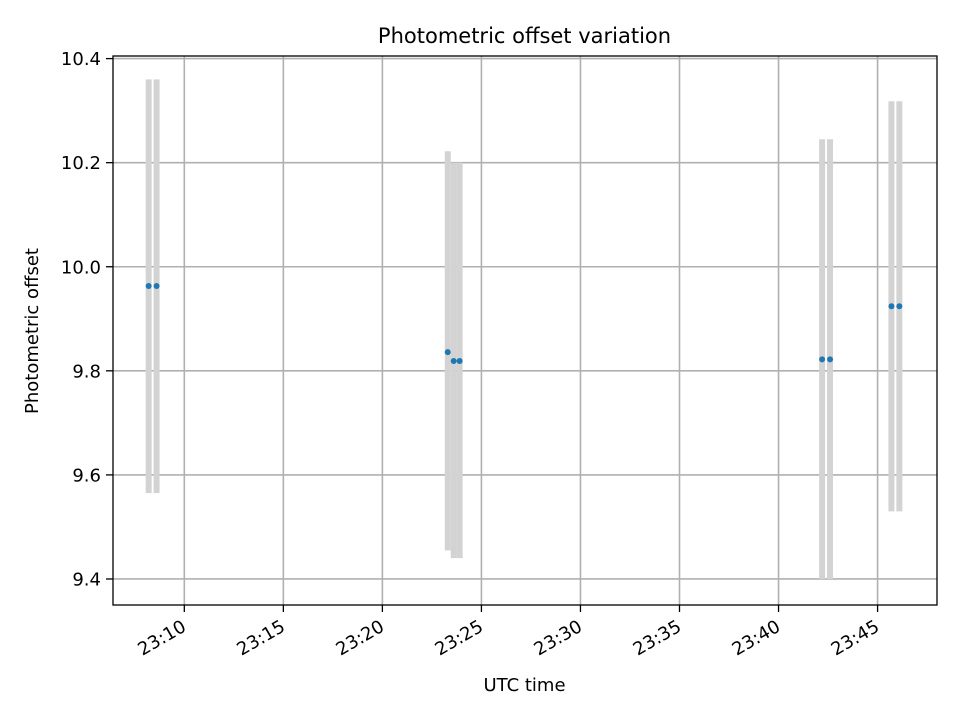 Image resolution: width=960 pixels, height=725 pixels. I want to click on y-axis-ticks: 9.4 9.6 9.8 10.0 10.2 10.4, so click(87, 319).